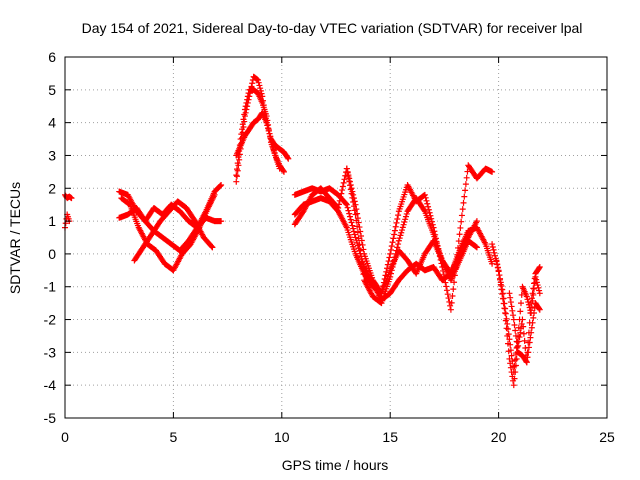 This screenshot has height=480, width=640. I want to click on x-tick-labels: 0 5 10 15 20 25, so click(338, 437).